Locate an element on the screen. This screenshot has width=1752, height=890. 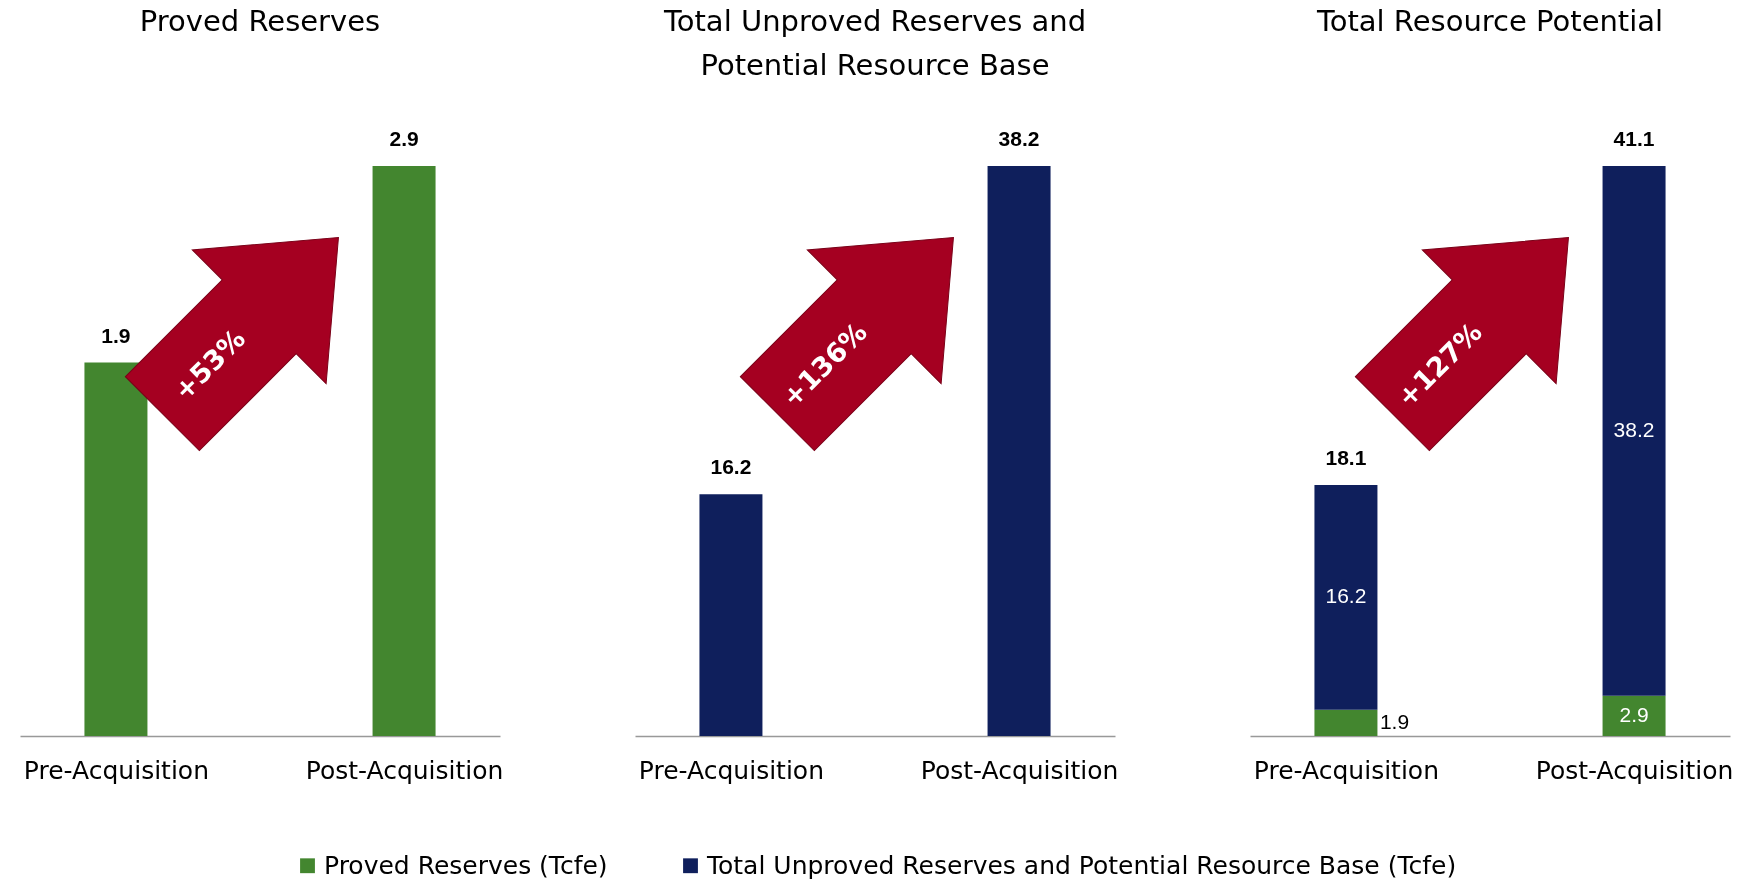
legend-label: Total Unproved Reserves and Potential Resource Base (Tcfe) is located at coordinates (1081, 865).